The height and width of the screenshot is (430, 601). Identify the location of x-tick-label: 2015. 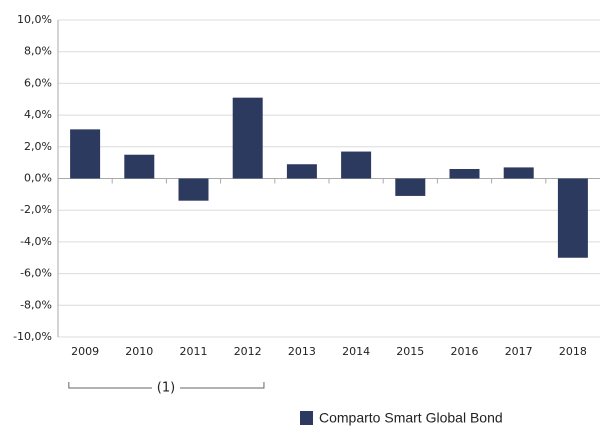
(410, 351).